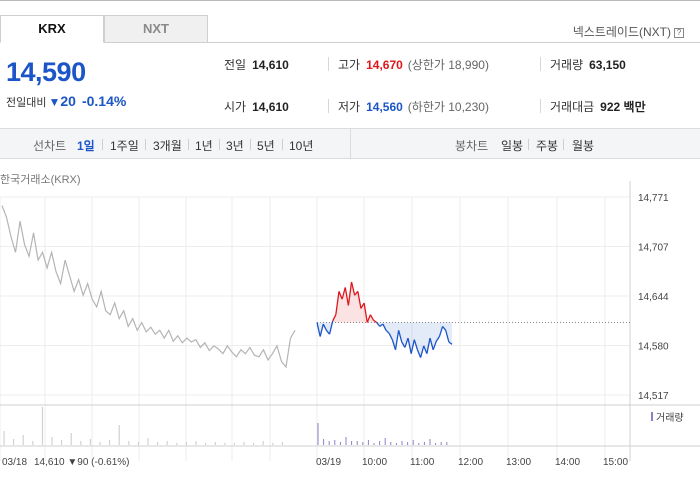  What do you see at coordinates (653, 347) in the screenshot?
I see `y-tick-label: 14,580` at bounding box center [653, 347].